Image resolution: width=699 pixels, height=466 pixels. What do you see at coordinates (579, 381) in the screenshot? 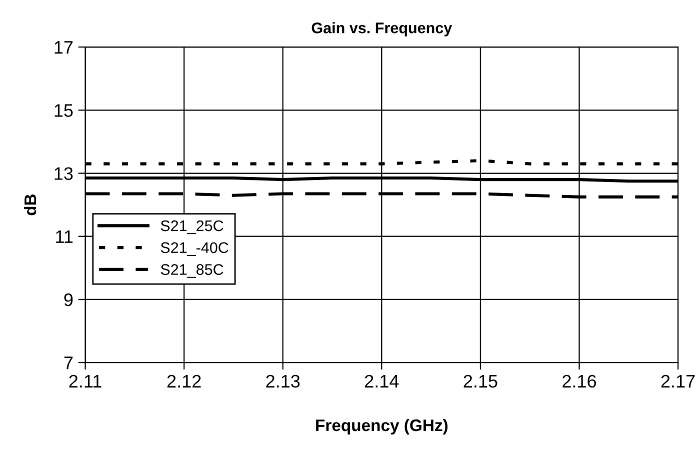
I see `x-tick-label: 2.16` at bounding box center [579, 381].